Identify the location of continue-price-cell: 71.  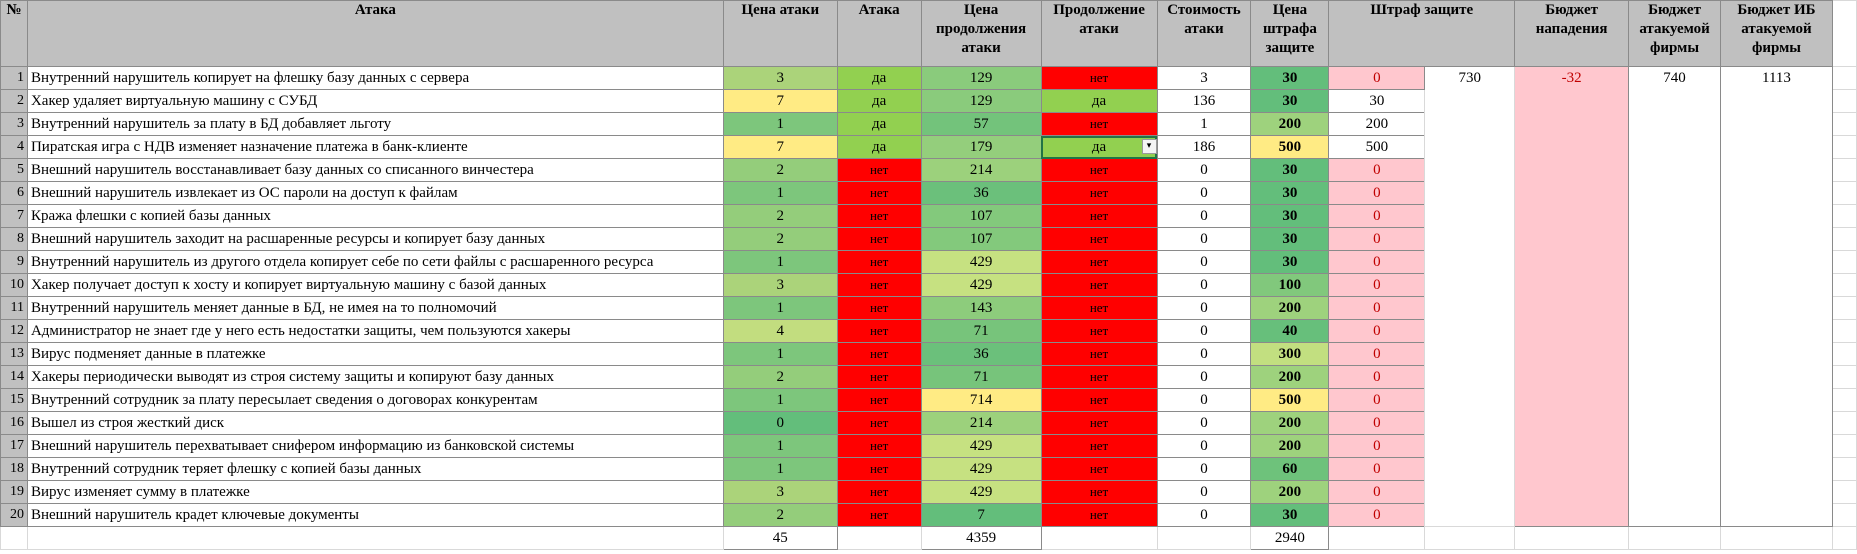
(981, 331).